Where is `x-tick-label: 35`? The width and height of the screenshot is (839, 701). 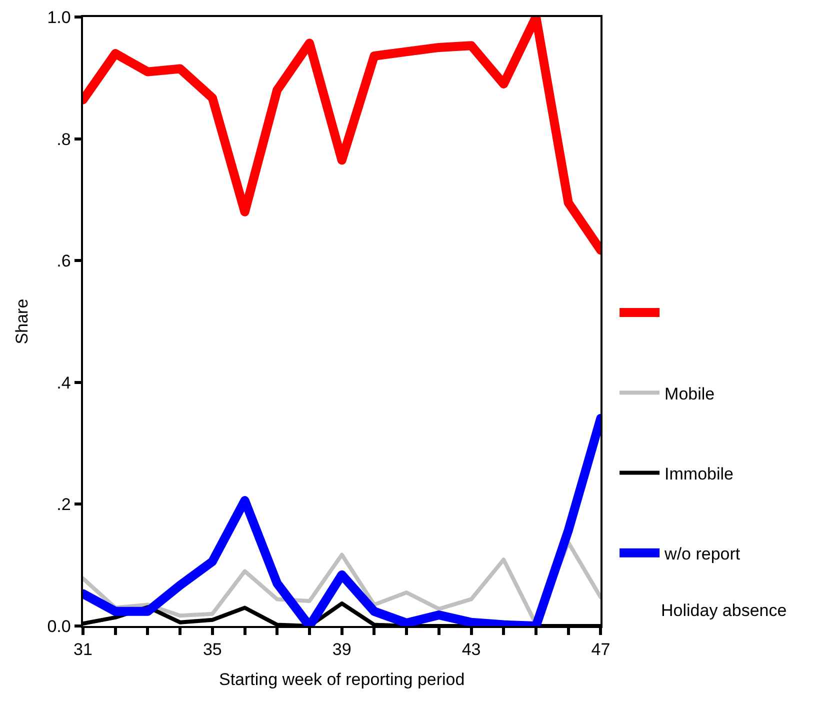 x-tick-label: 35 is located at coordinates (212, 650).